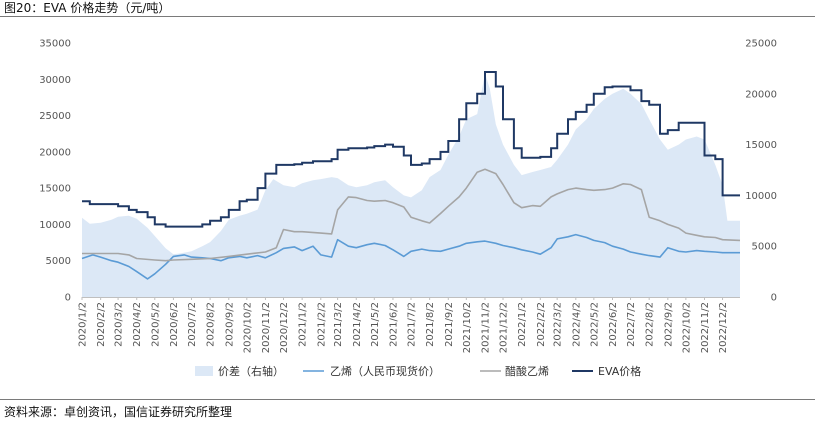 This screenshot has width=815, height=428. I want to click on x-tick-label: 2022/3/2, so click(558, 324).